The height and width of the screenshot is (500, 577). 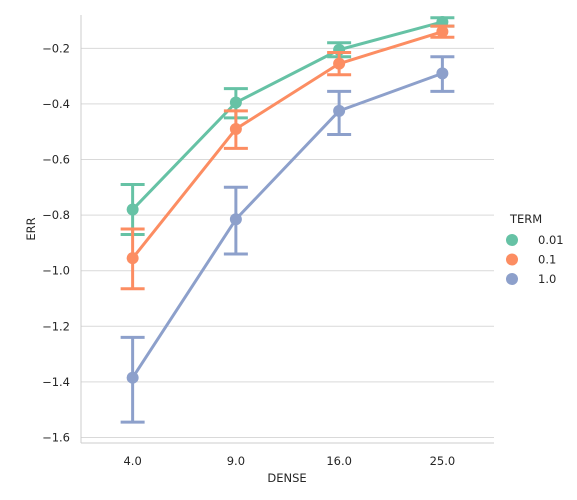 I want to click on legend-label: 1.0, so click(x=547, y=279).